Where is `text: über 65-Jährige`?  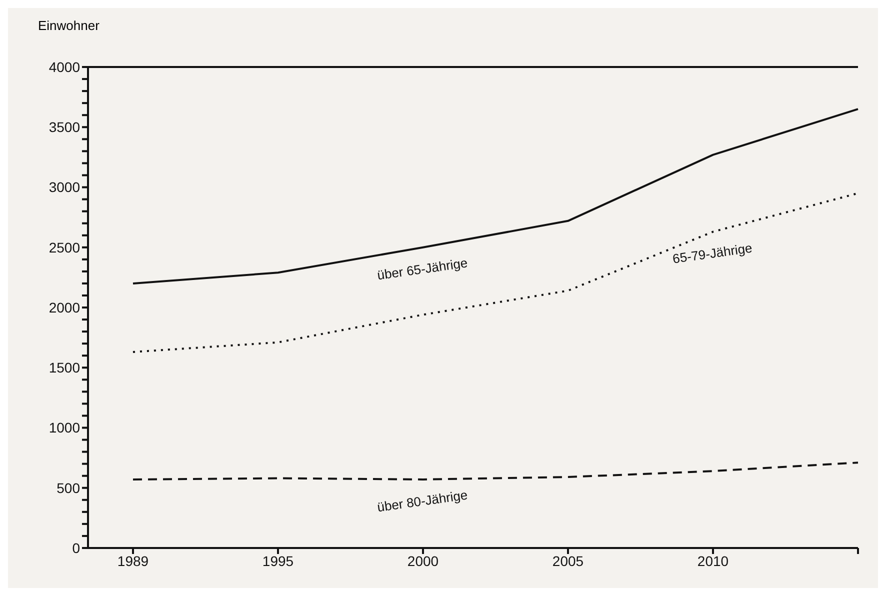
text: über 65-Jährige is located at coordinates (422, 269).